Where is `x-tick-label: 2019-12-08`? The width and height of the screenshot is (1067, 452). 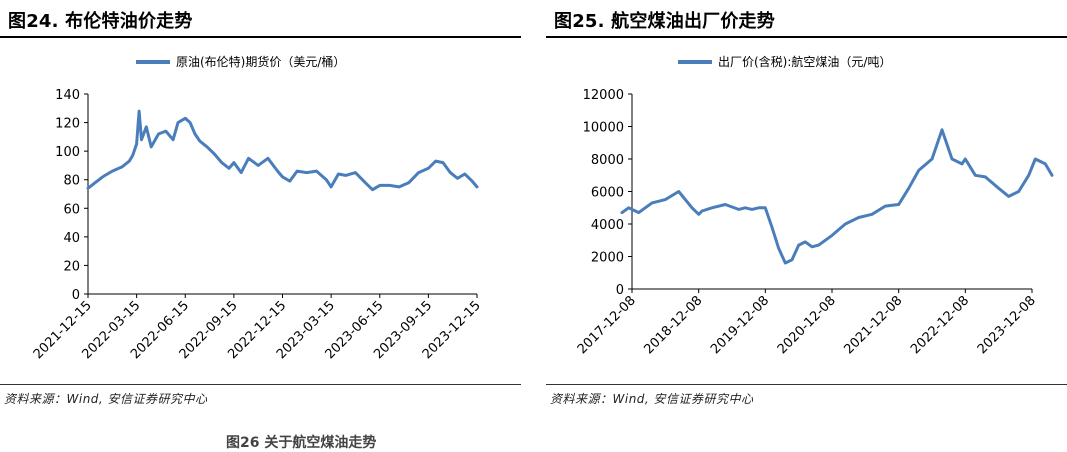
x-tick-label: 2019-12-08 is located at coordinates (740, 325).